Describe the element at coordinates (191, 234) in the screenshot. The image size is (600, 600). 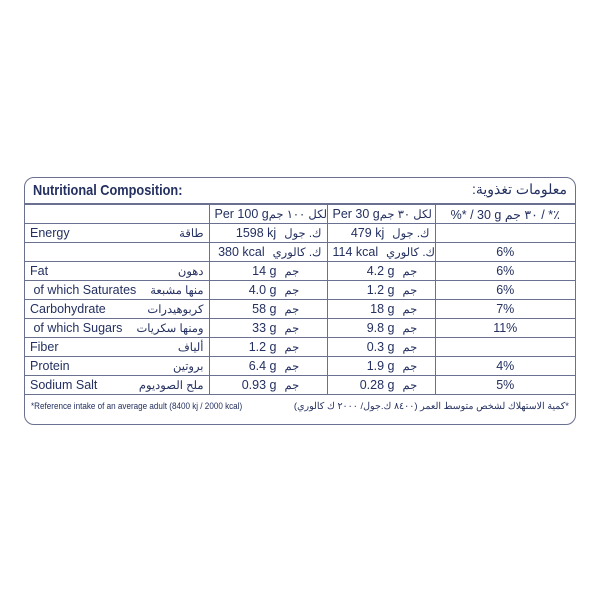
I see `nutrient-name-ar: طاقة` at that location.